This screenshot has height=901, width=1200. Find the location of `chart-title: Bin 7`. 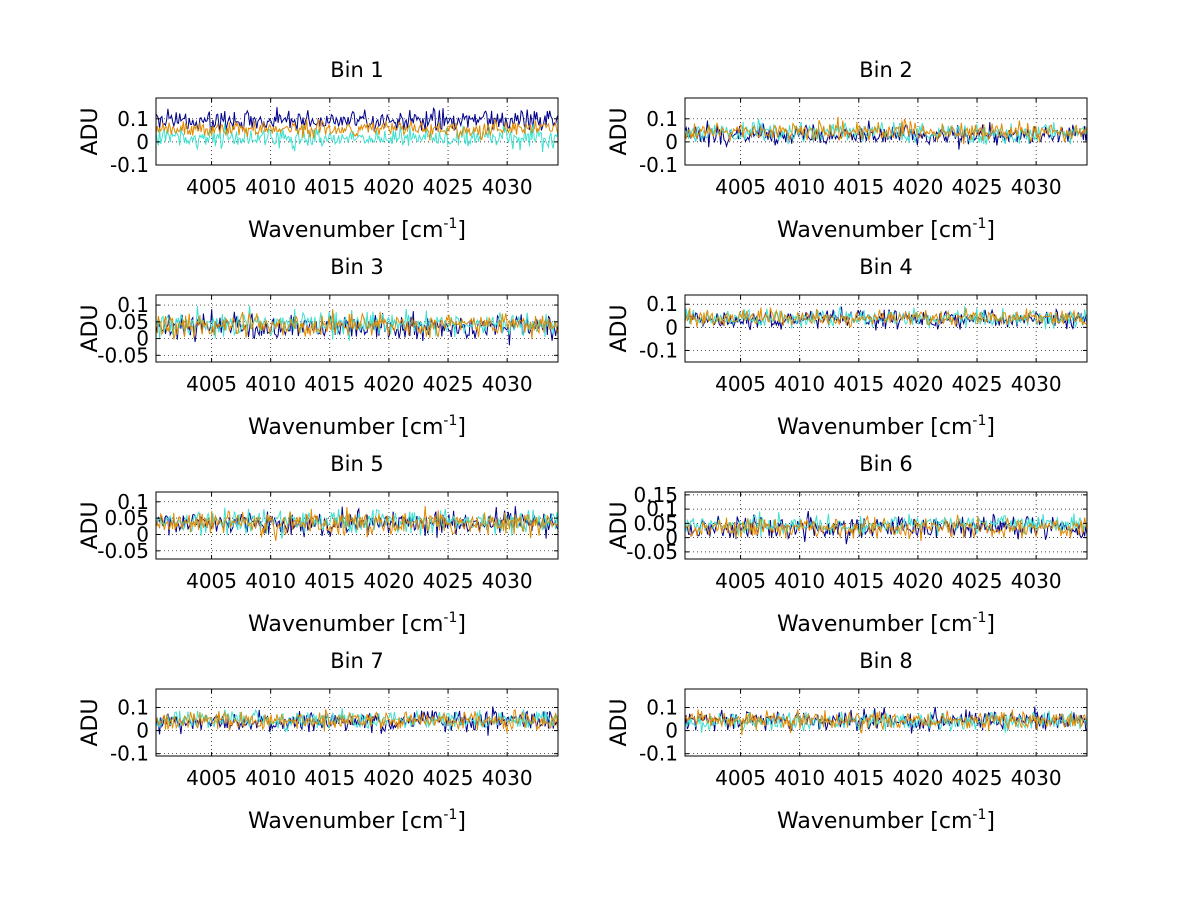

chart-title: Bin 7 is located at coordinates (357, 661).